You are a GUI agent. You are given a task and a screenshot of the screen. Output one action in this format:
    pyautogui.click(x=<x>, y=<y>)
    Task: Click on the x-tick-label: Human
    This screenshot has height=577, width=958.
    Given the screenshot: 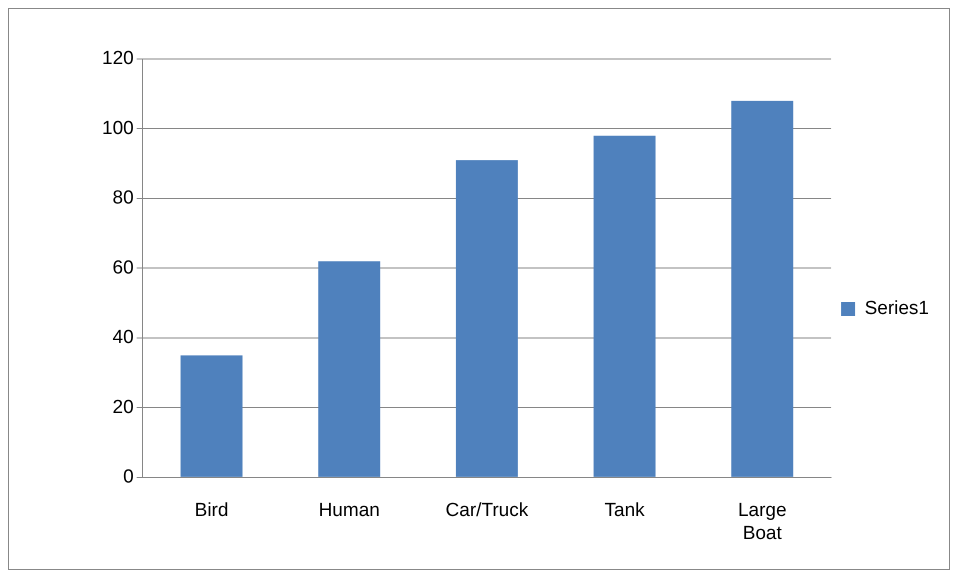 What is the action you would take?
    pyautogui.click(x=349, y=511)
    